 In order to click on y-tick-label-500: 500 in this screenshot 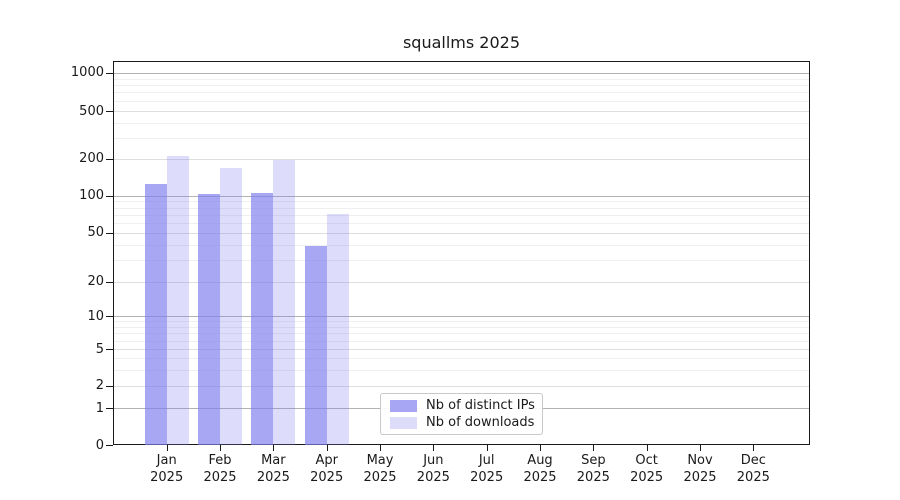, I will do `click(91, 111)`.